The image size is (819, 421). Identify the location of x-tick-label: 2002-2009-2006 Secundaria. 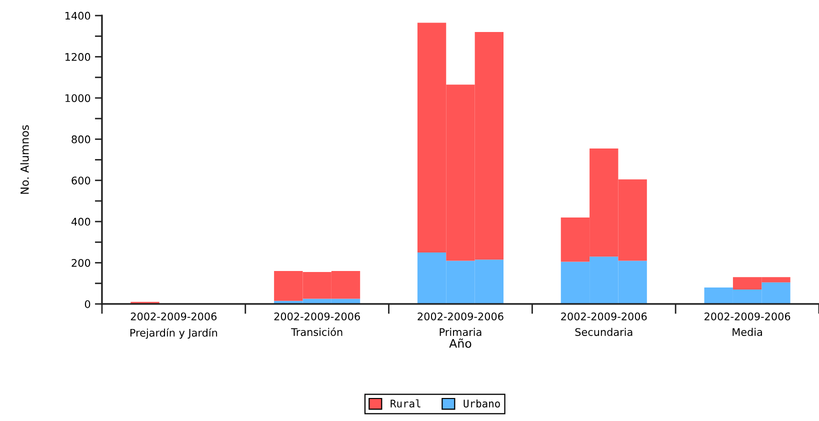
(604, 324).